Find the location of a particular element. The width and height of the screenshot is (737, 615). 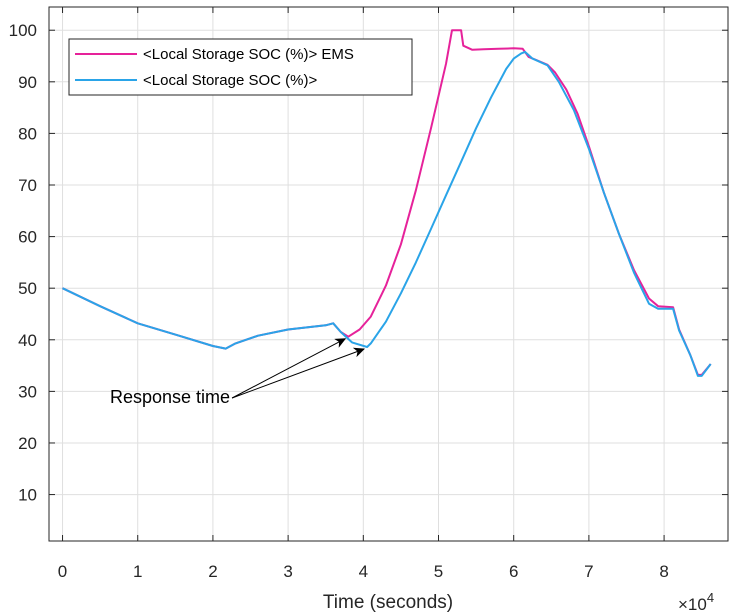

x-tick-label: 5 is located at coordinates (438, 571).